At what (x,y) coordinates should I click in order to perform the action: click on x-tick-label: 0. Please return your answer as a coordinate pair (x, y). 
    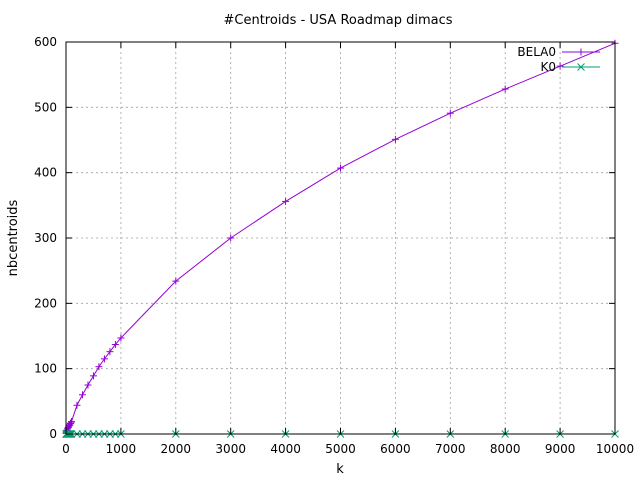
    Looking at the image, I should click on (66, 449).